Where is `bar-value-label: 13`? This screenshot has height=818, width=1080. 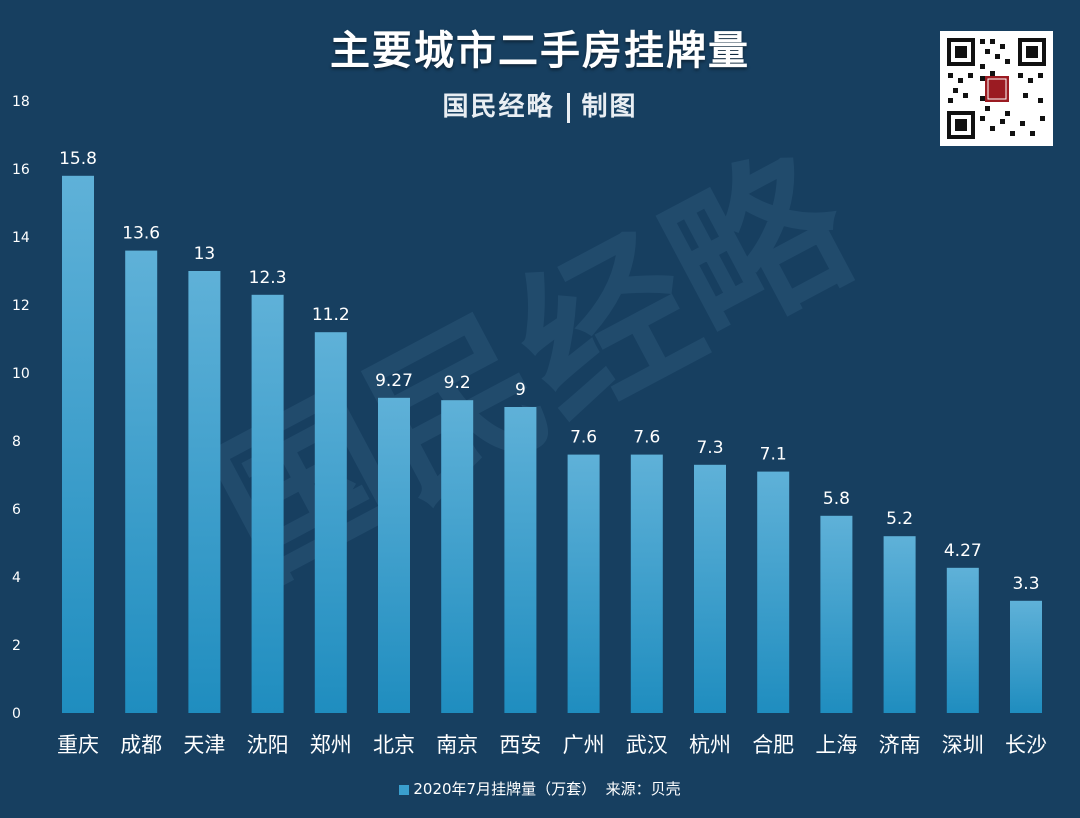
bar-value-label: 13 is located at coordinates (205, 254).